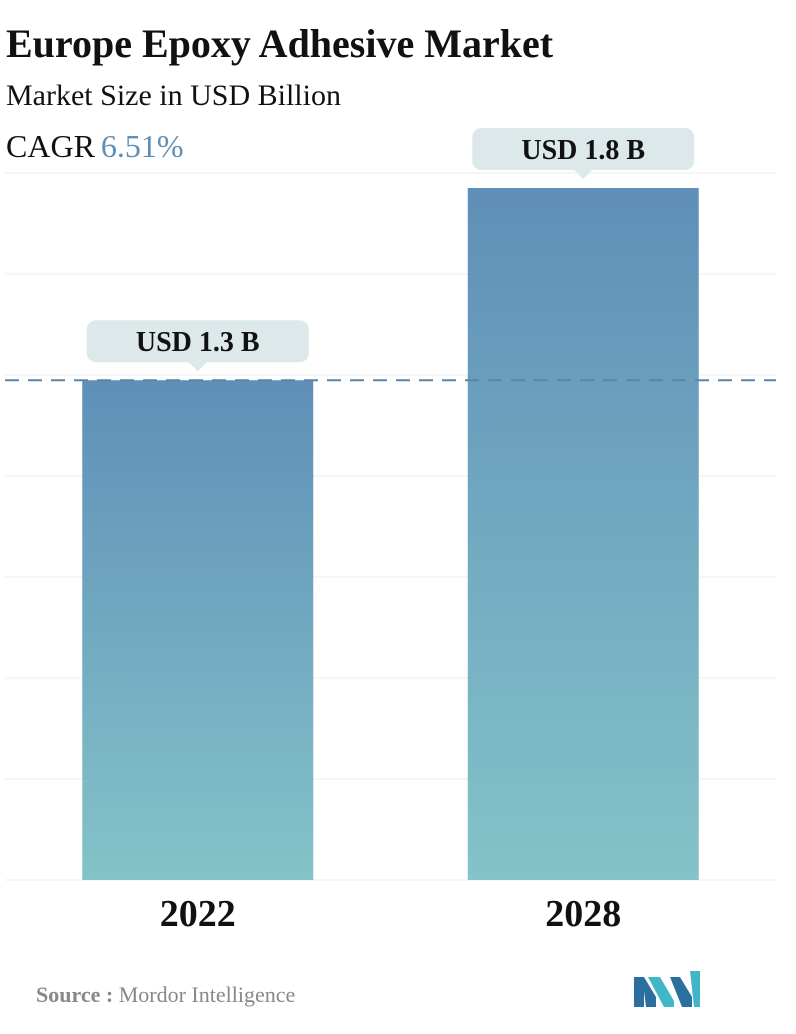  I want to click on chart-subtitle: Market Size in USD Billion, so click(173, 95).